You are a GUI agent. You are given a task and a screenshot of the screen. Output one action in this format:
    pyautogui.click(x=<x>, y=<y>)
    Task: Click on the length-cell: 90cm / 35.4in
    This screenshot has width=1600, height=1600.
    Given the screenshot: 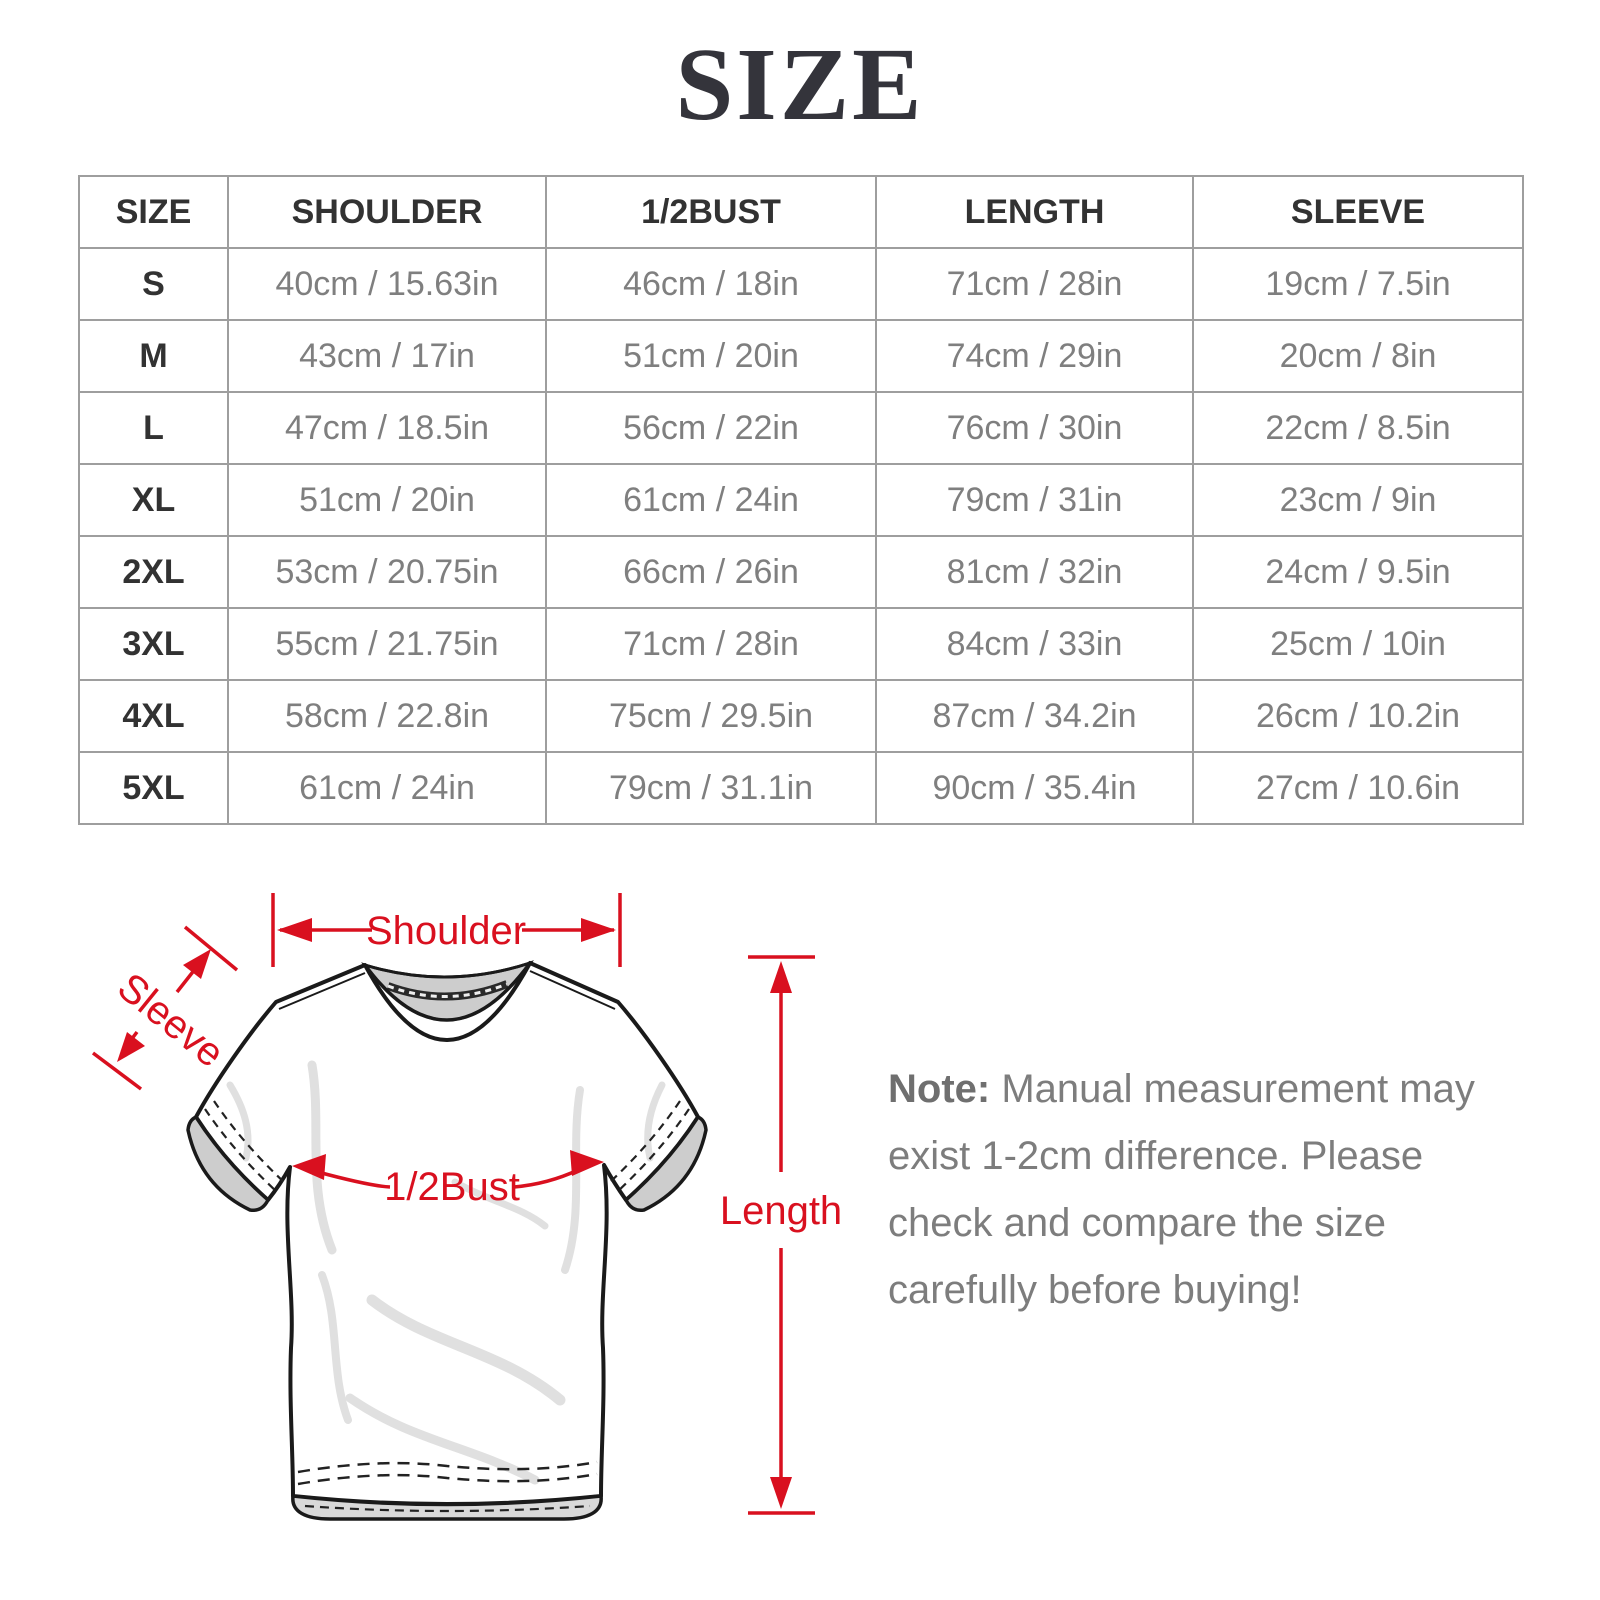 What is the action you would take?
    pyautogui.click(x=1034, y=788)
    